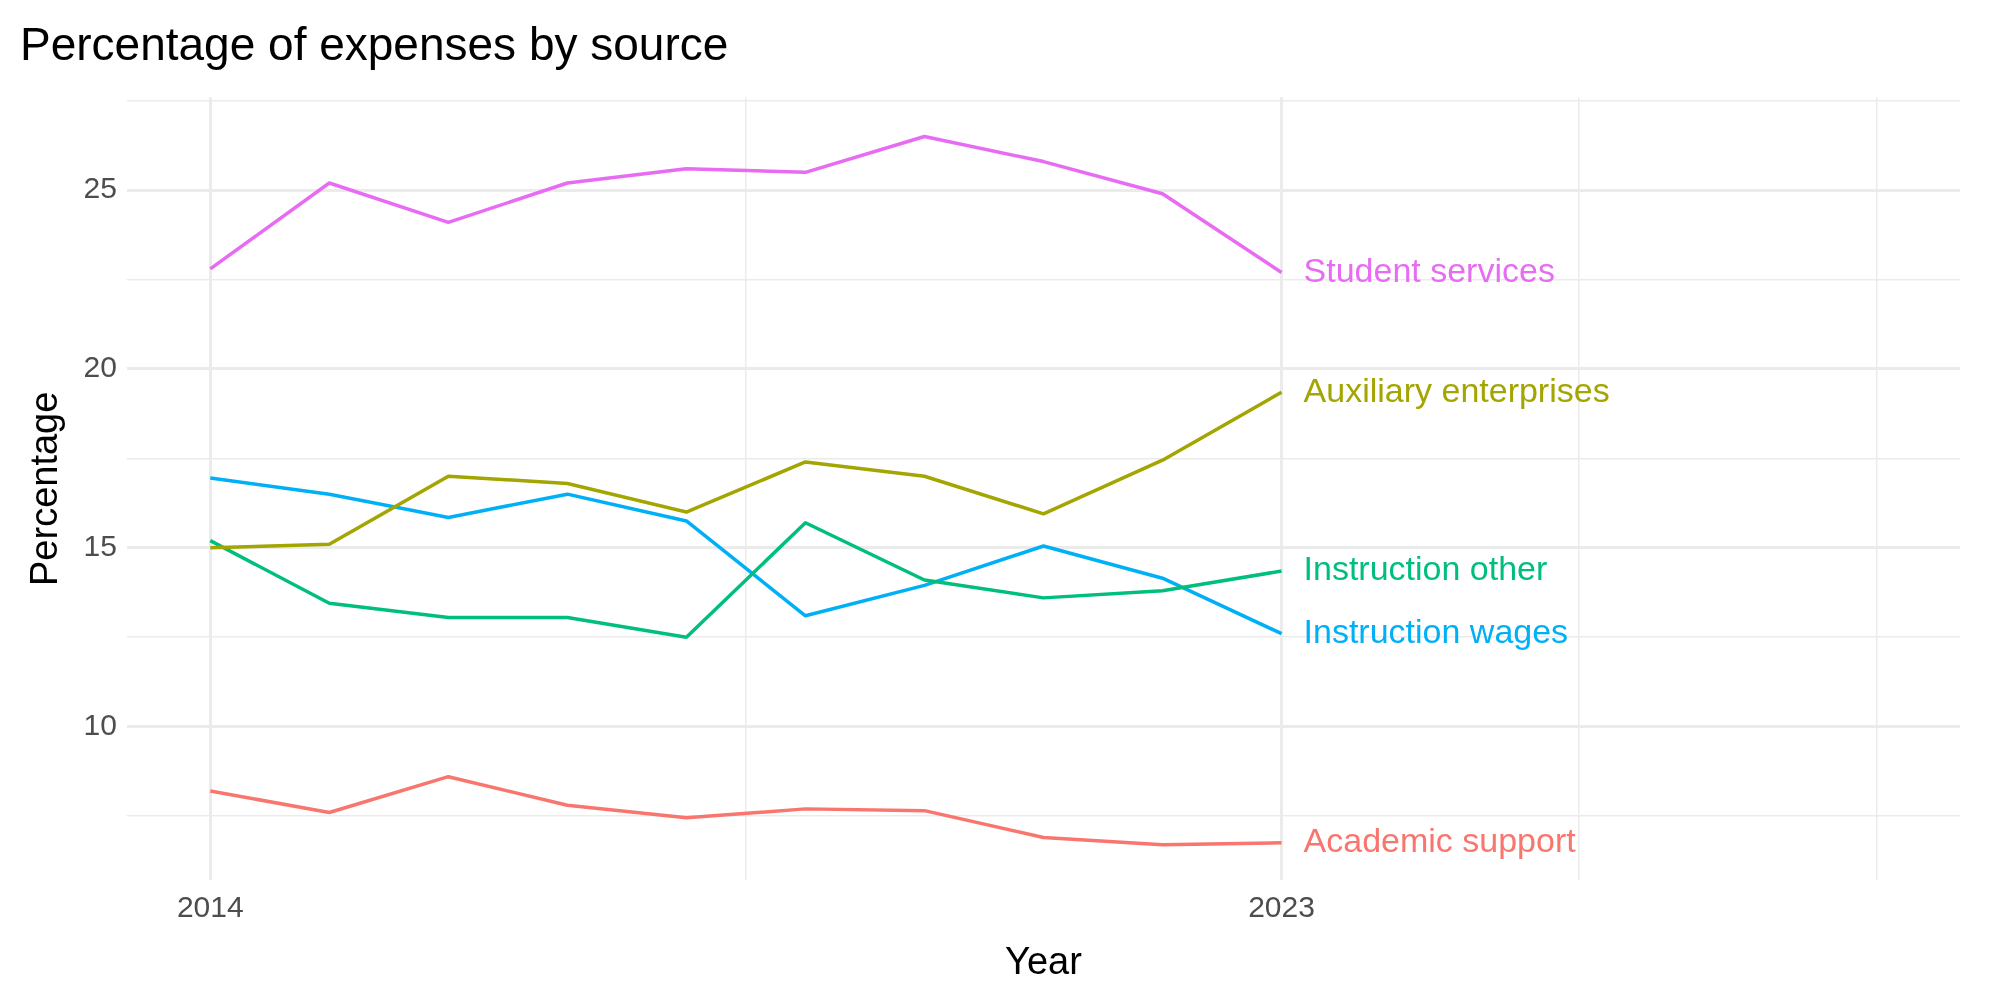 The width and height of the screenshot is (2000, 1000). Describe the element at coordinates (1440, 840) in the screenshot. I see `series-label: Academic support` at that location.